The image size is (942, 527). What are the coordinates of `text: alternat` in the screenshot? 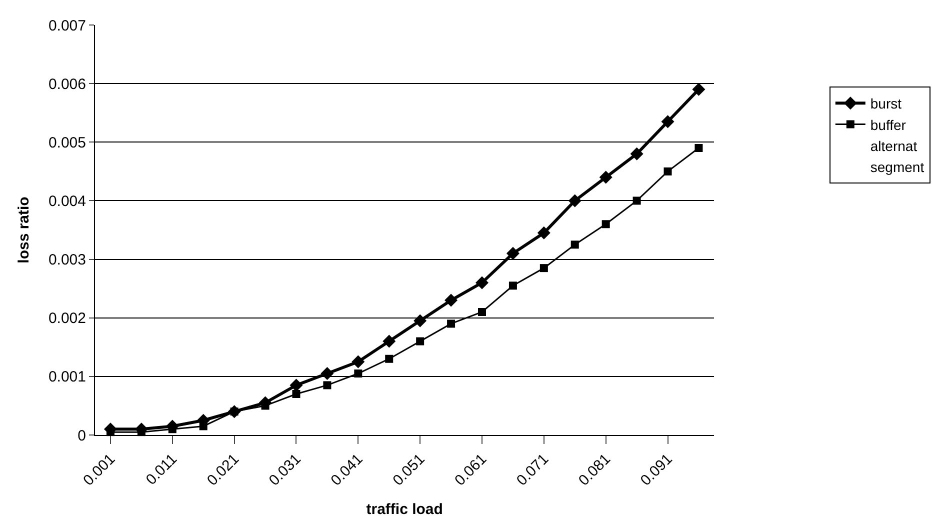 It's located at (894, 146).